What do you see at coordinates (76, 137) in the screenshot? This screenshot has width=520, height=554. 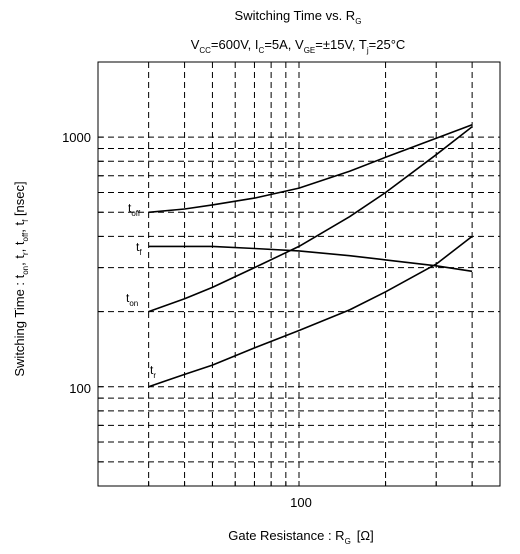 I see `y-tick-label-1000: 1000` at bounding box center [76, 137].